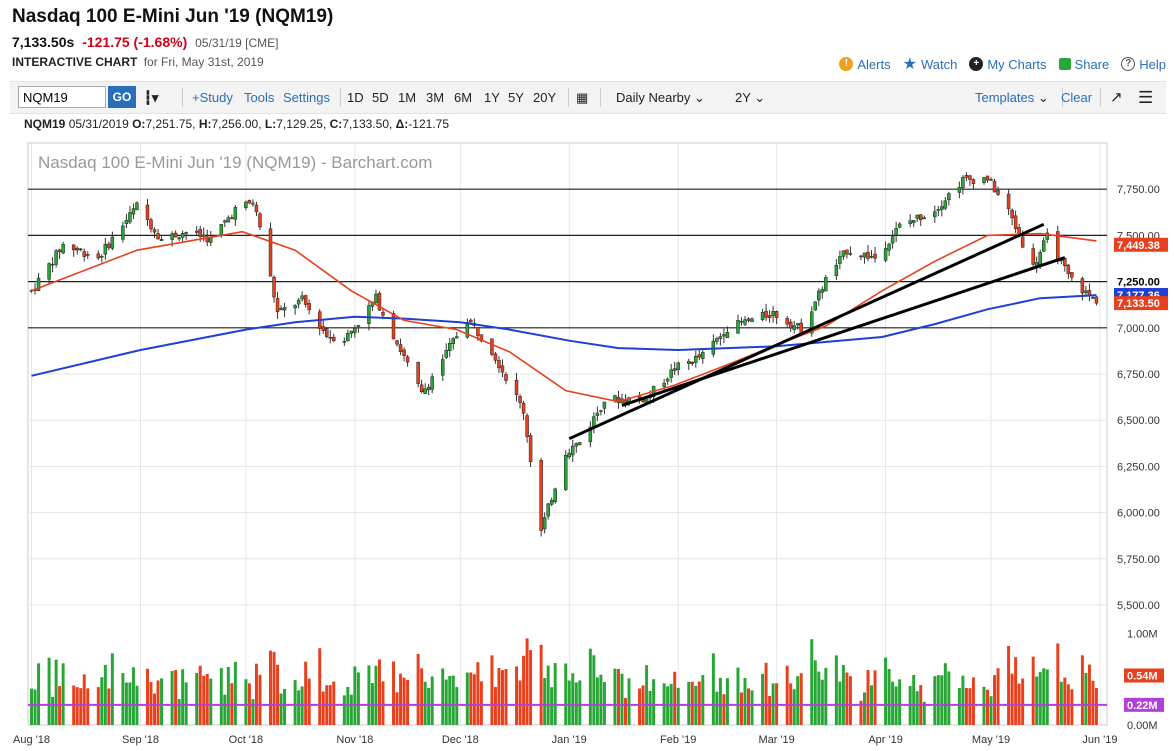  I want to click on templates-button: Templates ⌄, so click(1012, 97).